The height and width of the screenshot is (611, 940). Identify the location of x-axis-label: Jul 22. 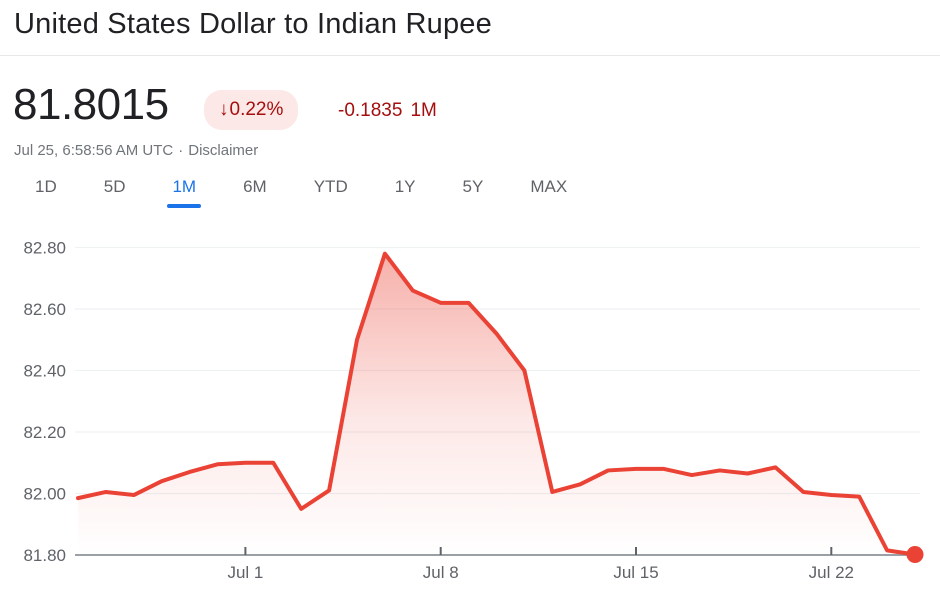
(831, 572).